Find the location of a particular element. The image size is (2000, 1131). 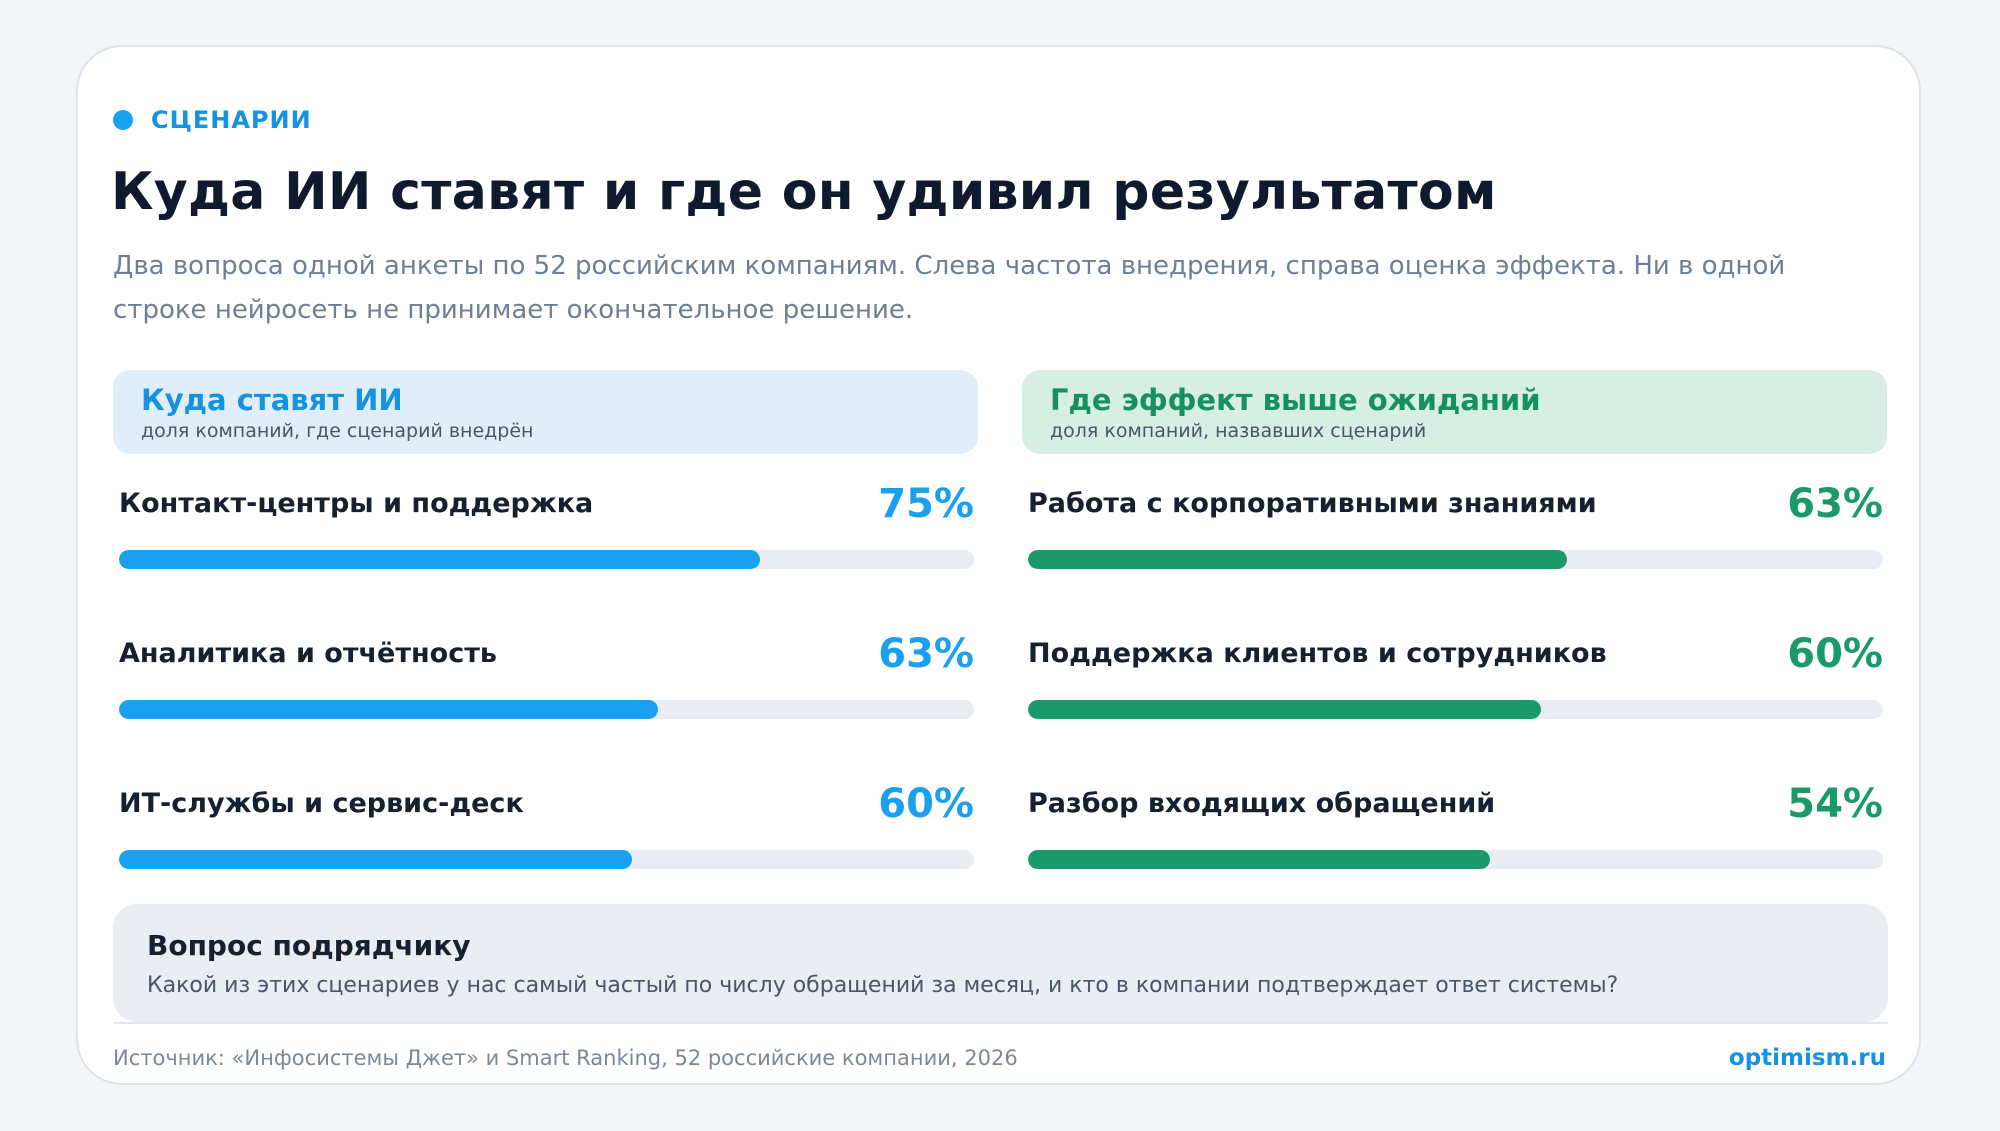

bar-row: Поддержка клиентов и сотрудников 60% is located at coordinates (1455, 679).